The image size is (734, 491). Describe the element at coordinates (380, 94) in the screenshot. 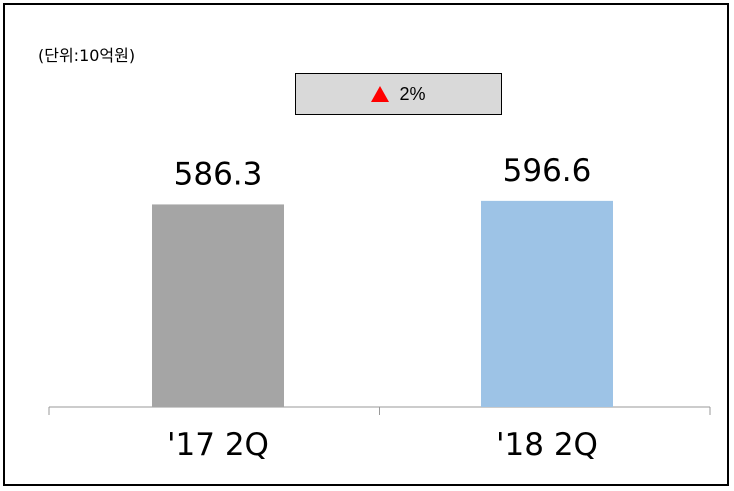

I see `up-triangle-icon` at that location.